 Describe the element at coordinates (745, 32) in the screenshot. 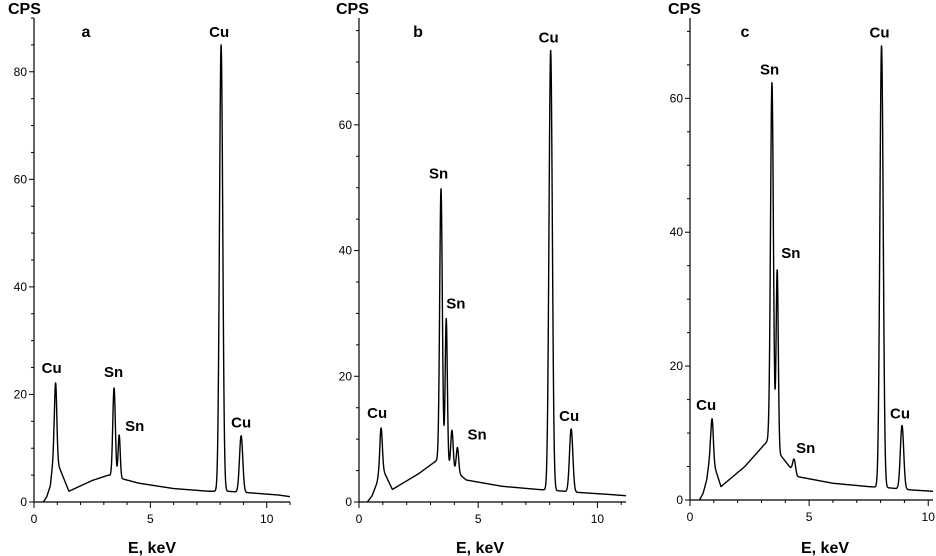

I see `panel-letter: c` at that location.